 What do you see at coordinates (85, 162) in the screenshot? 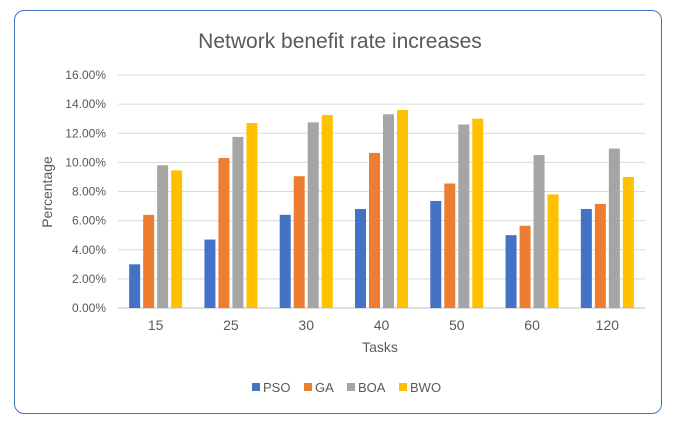
I see `y-tick-label: 10.00%` at bounding box center [85, 162].